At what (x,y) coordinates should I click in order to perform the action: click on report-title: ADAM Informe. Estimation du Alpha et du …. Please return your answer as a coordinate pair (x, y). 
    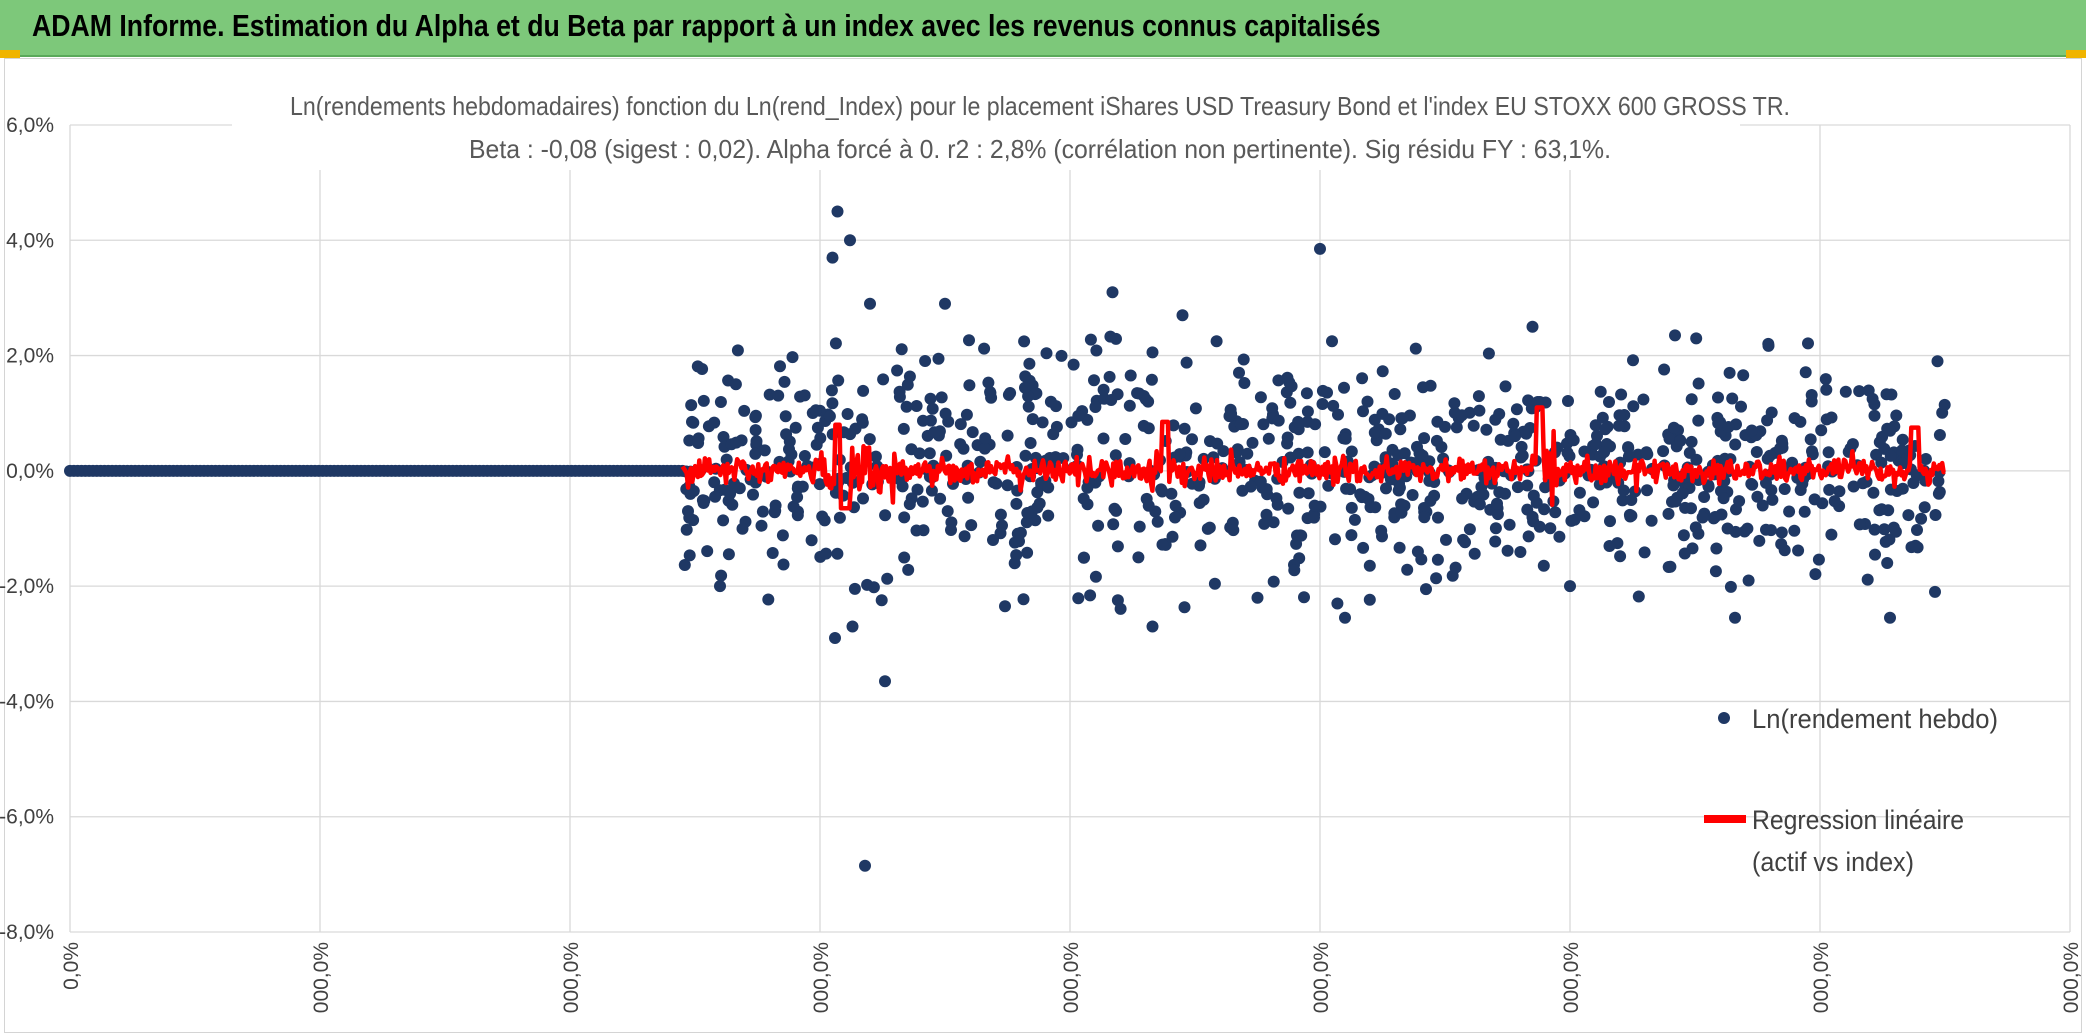
    Looking at the image, I should click on (706, 25).